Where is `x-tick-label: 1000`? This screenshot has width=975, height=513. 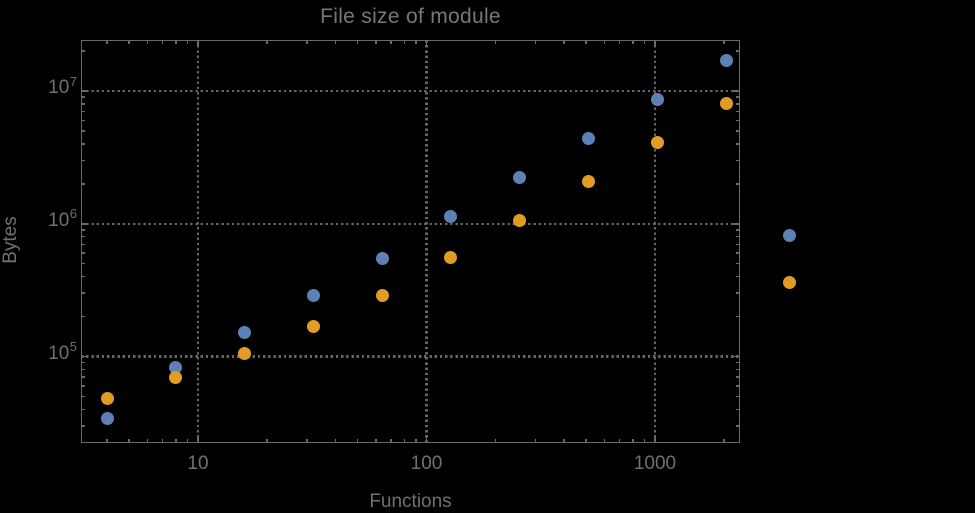 x-tick-label: 1000 is located at coordinates (655, 463).